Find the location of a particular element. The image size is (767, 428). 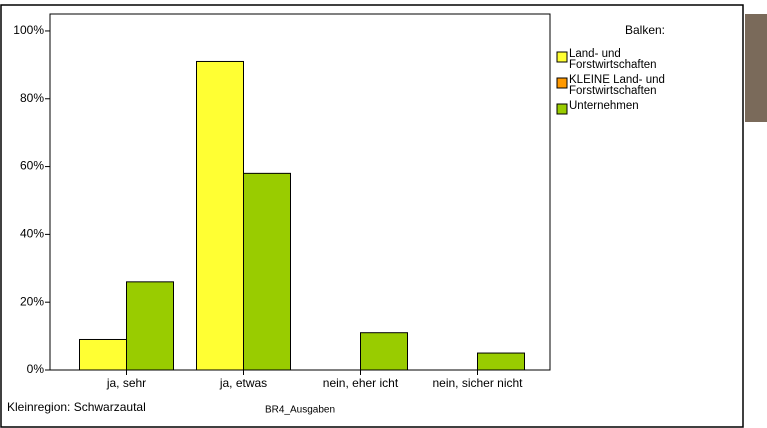

x-tick-label: nein, eher icht is located at coordinates (361, 383).